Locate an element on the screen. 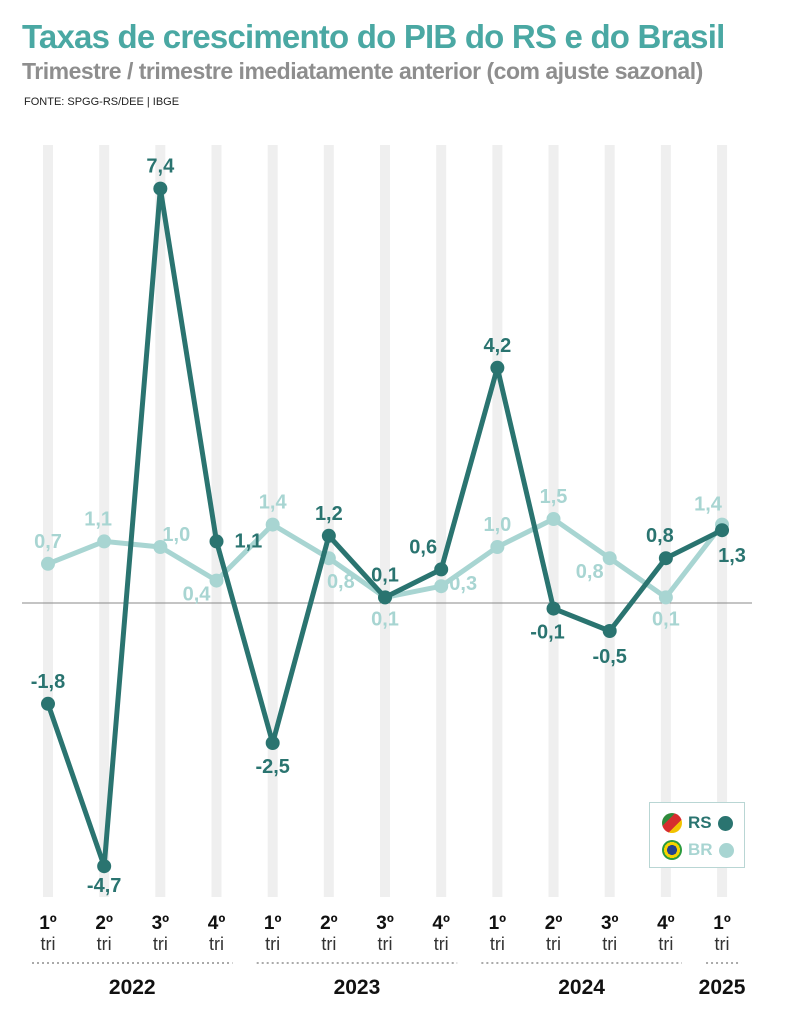 The image size is (797, 1012). legend-item-rs: RS is located at coordinates (697, 823).